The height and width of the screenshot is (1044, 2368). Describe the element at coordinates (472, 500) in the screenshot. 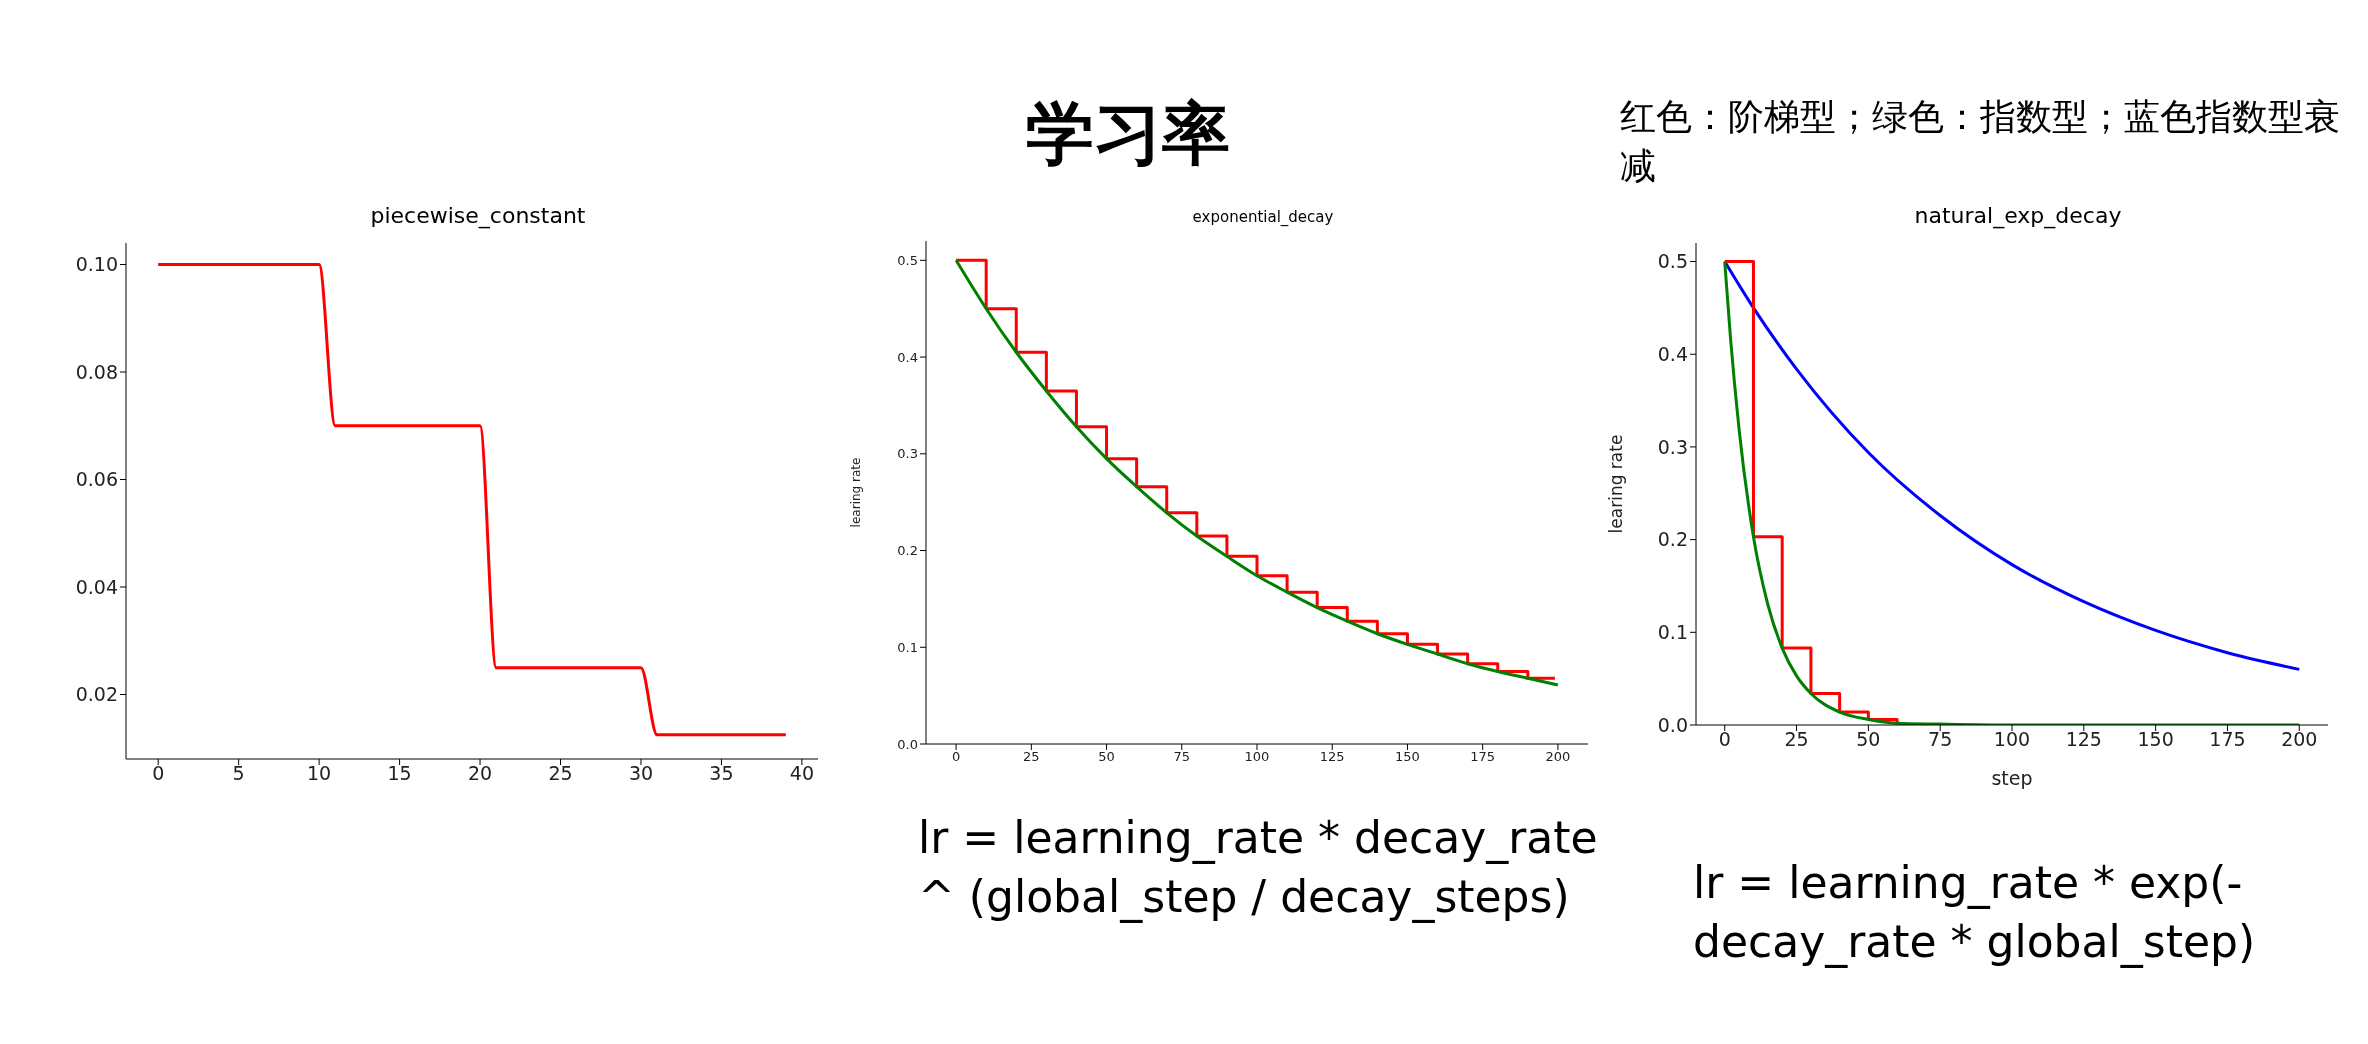

I see `line-series` at that location.